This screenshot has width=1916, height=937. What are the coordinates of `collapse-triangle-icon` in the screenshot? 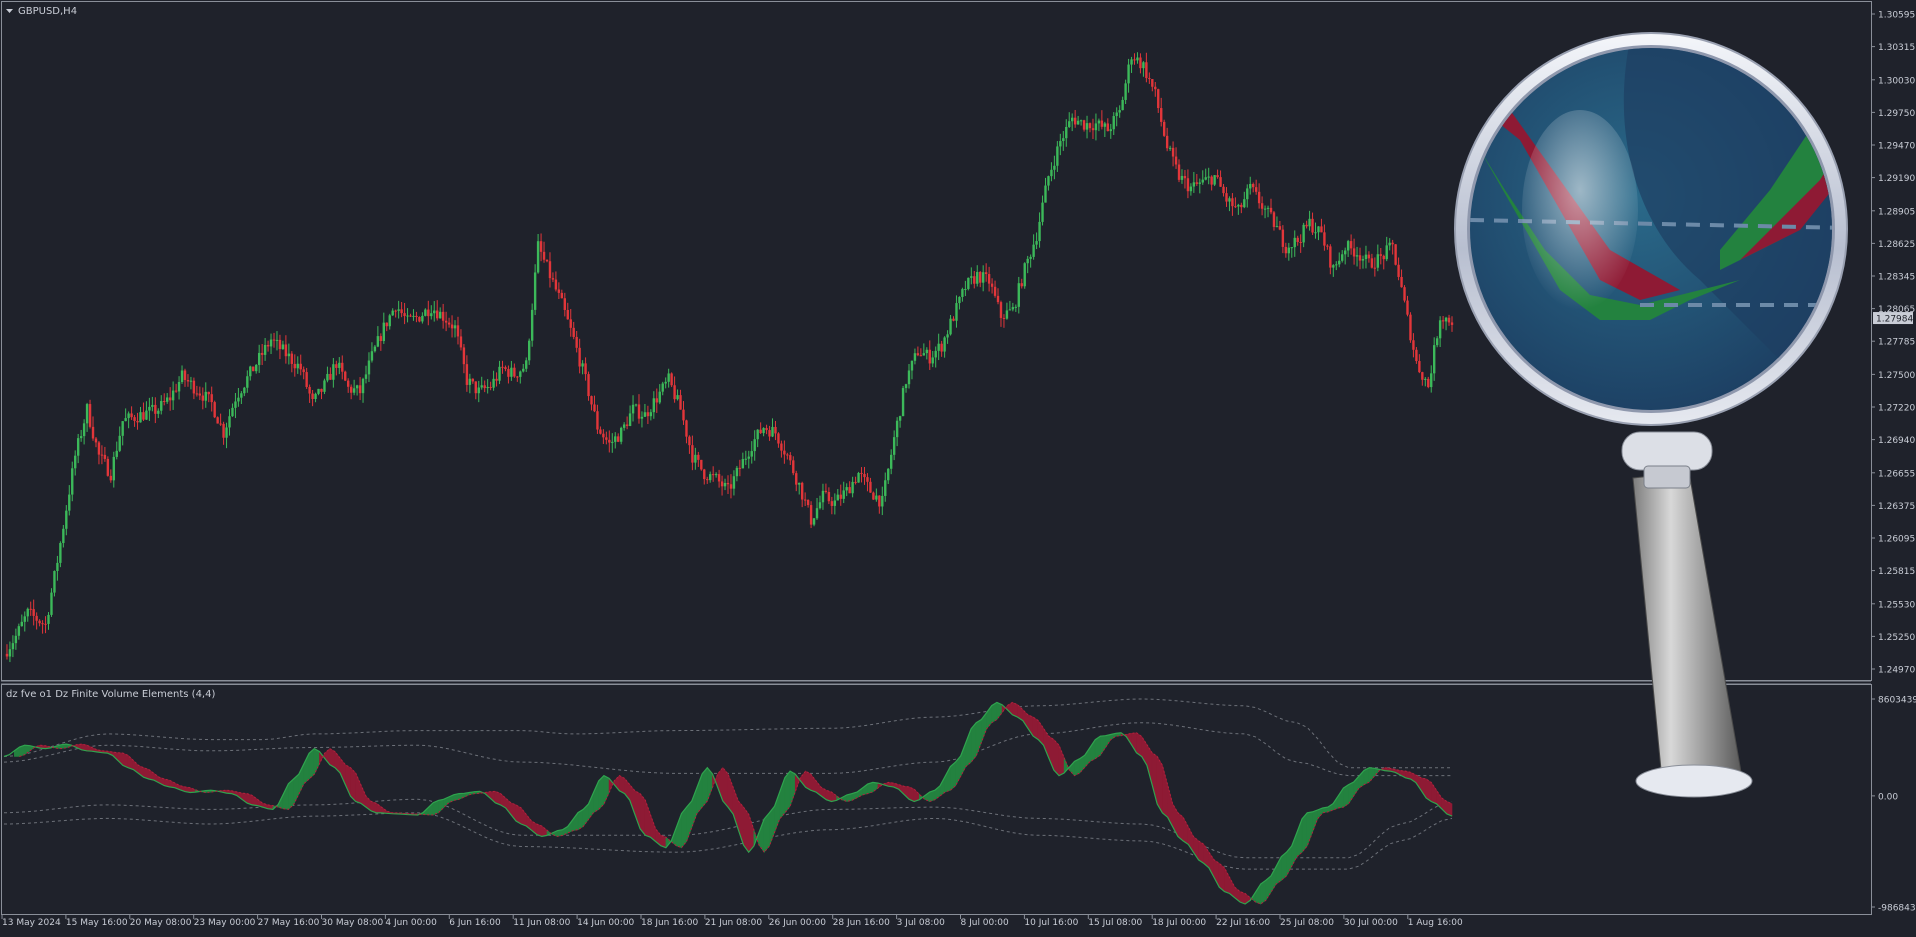 It's located at (9, 11).